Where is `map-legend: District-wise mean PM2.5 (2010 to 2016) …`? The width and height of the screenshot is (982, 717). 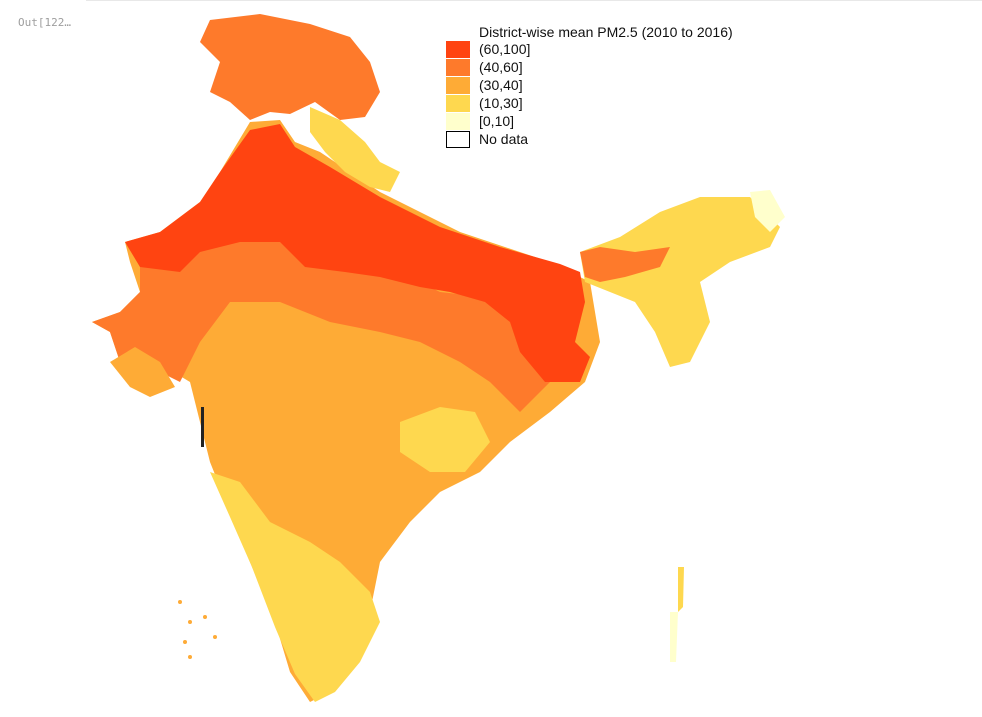 map-legend: District-wise mean PM2.5 (2010 to 2016) … is located at coordinates (589, 86).